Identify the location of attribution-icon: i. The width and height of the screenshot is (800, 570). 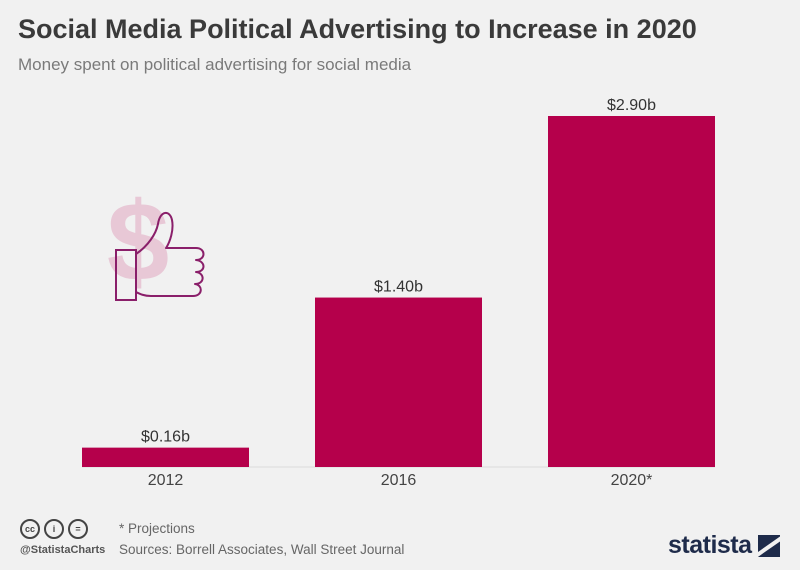
(54, 529).